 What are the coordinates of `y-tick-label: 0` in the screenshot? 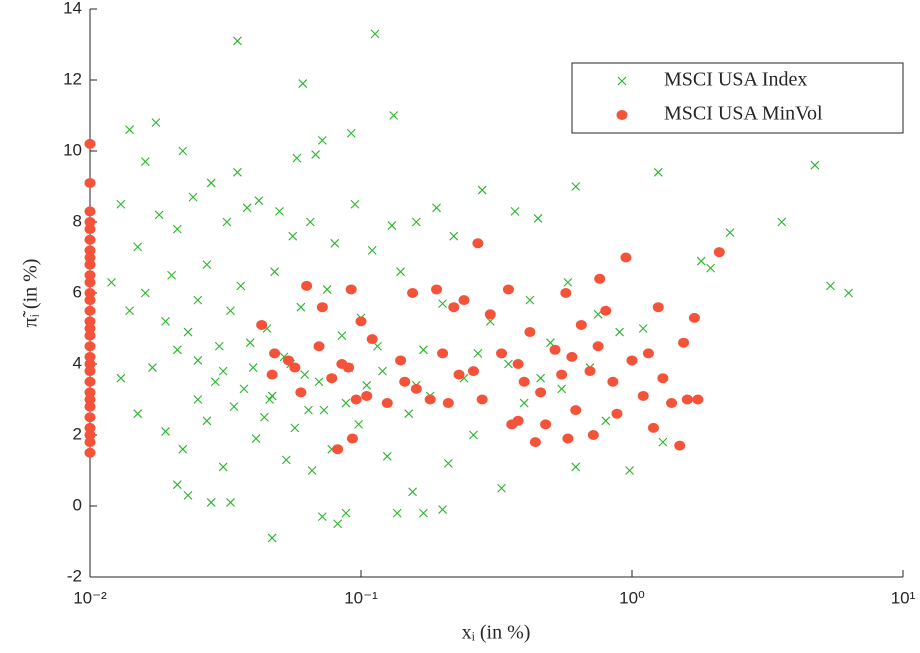 It's located at (77, 504).